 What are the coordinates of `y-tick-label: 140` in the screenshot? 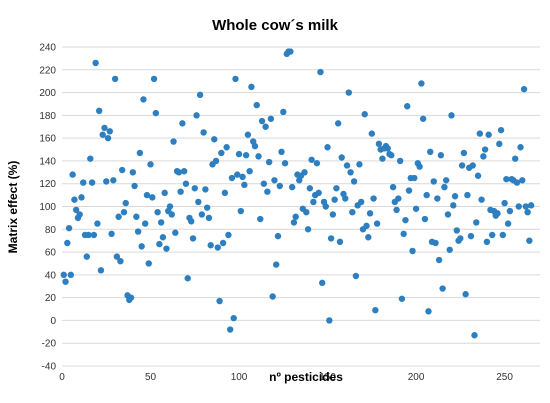 It's located at (47, 161).